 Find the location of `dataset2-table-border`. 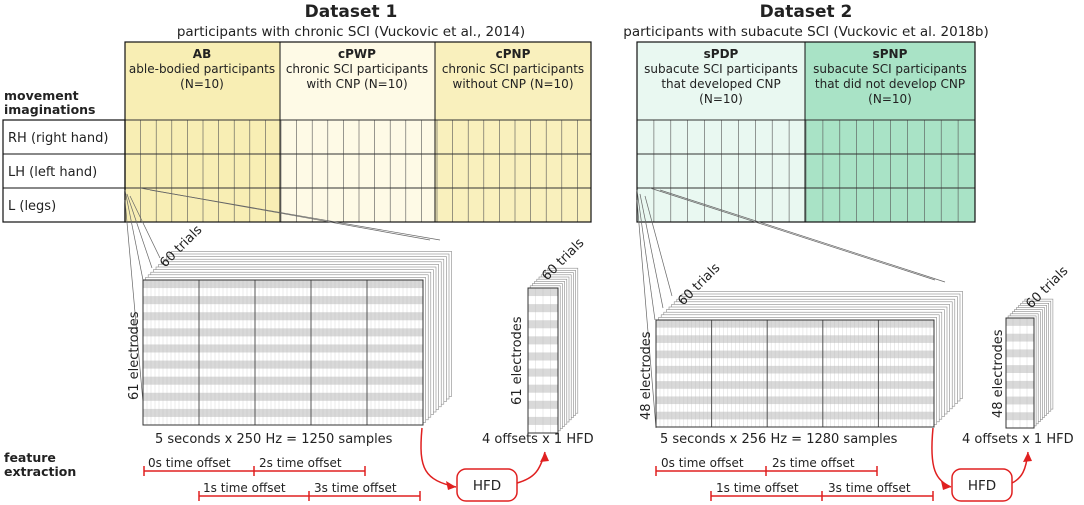

dataset2-table-border is located at coordinates (806, 132).